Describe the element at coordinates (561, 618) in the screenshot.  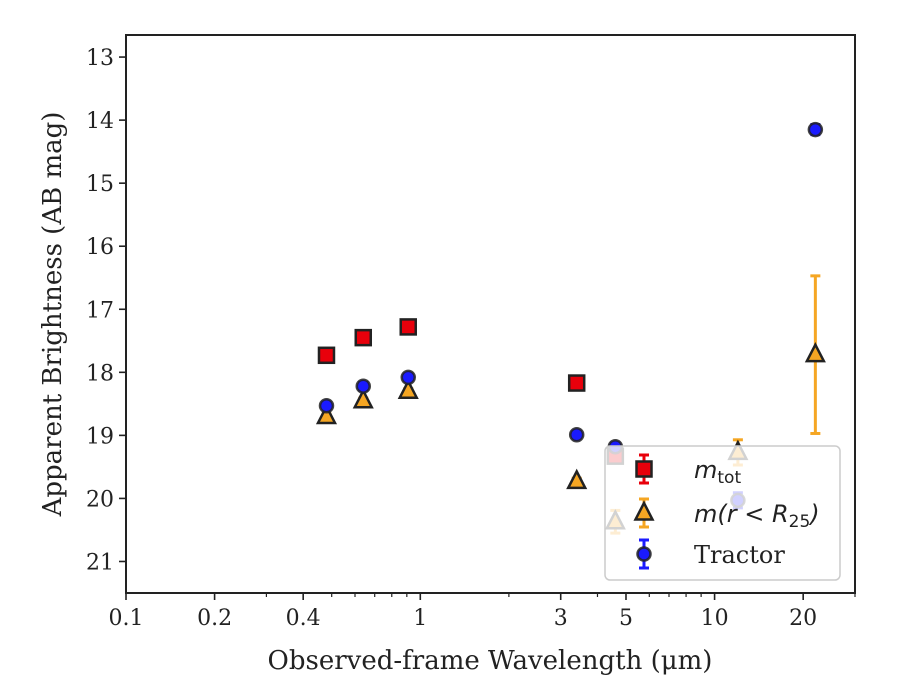
I see `x-tick-label: 3` at that location.